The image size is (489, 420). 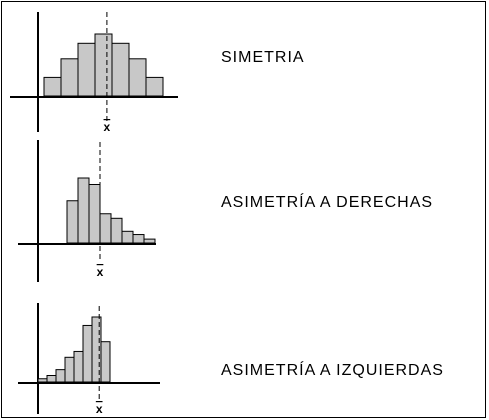 What do you see at coordinates (327, 201) in the screenshot?
I see `panel-title: ASIMETRÍA A DERECHAS` at bounding box center [327, 201].